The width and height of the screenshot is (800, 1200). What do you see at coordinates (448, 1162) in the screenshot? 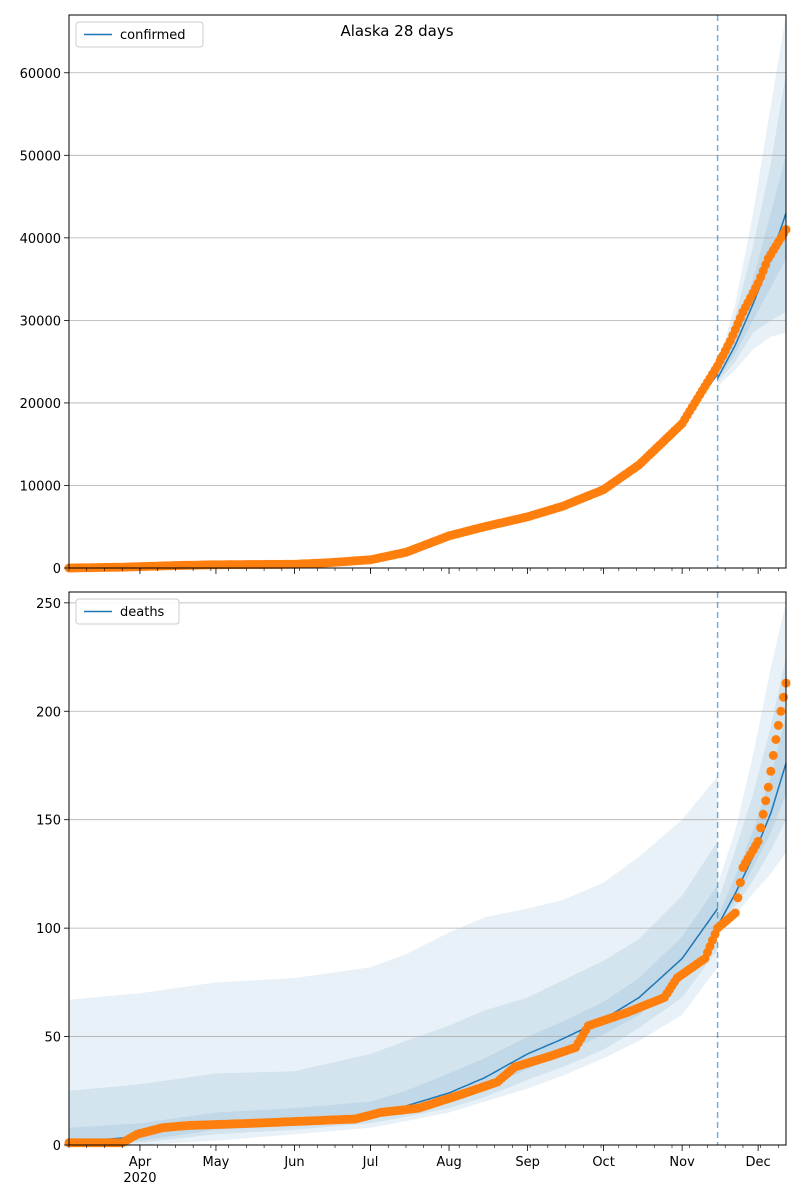
I see `x-tick-label-aug: Aug` at bounding box center [448, 1162].